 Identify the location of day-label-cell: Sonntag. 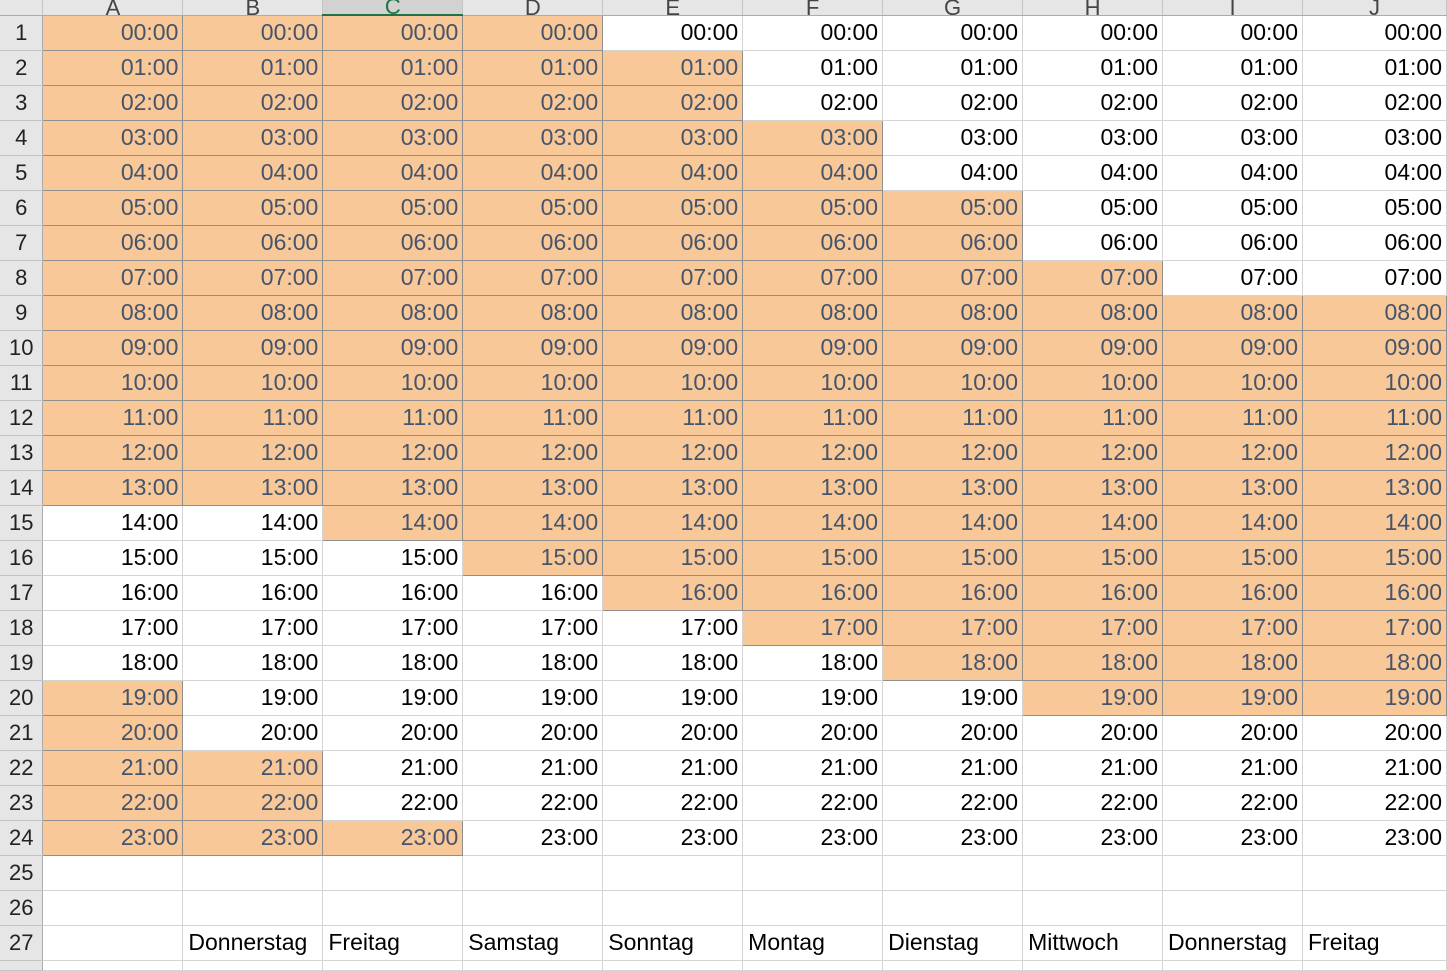
(673, 943).